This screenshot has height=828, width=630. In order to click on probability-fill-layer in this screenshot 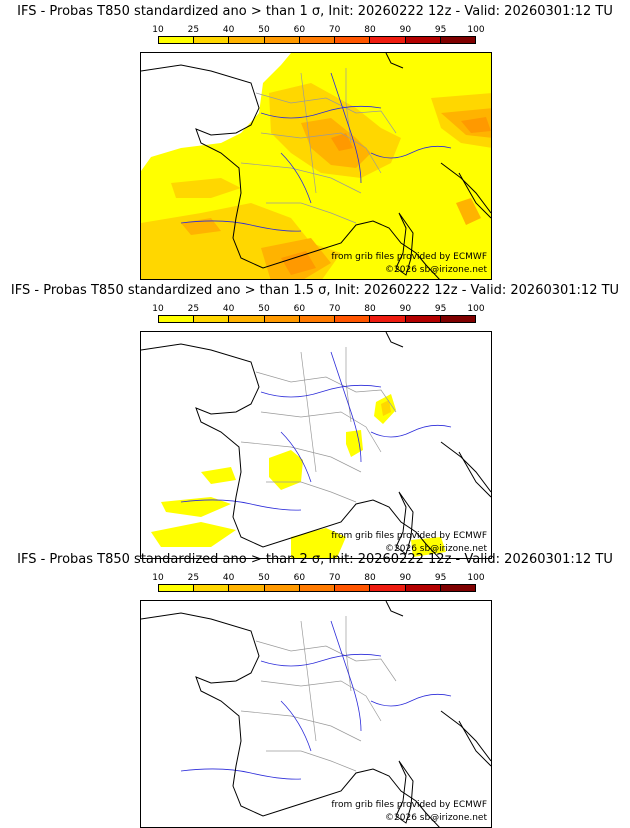, I will do `click(298, 476)`.